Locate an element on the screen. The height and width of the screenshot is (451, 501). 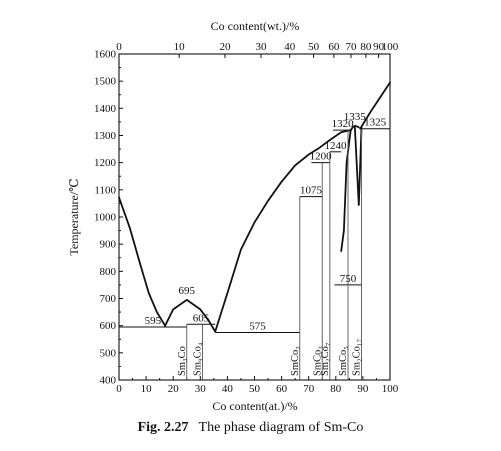
phase-label: Sm₂Co₁₇ is located at coordinates (357, 357).